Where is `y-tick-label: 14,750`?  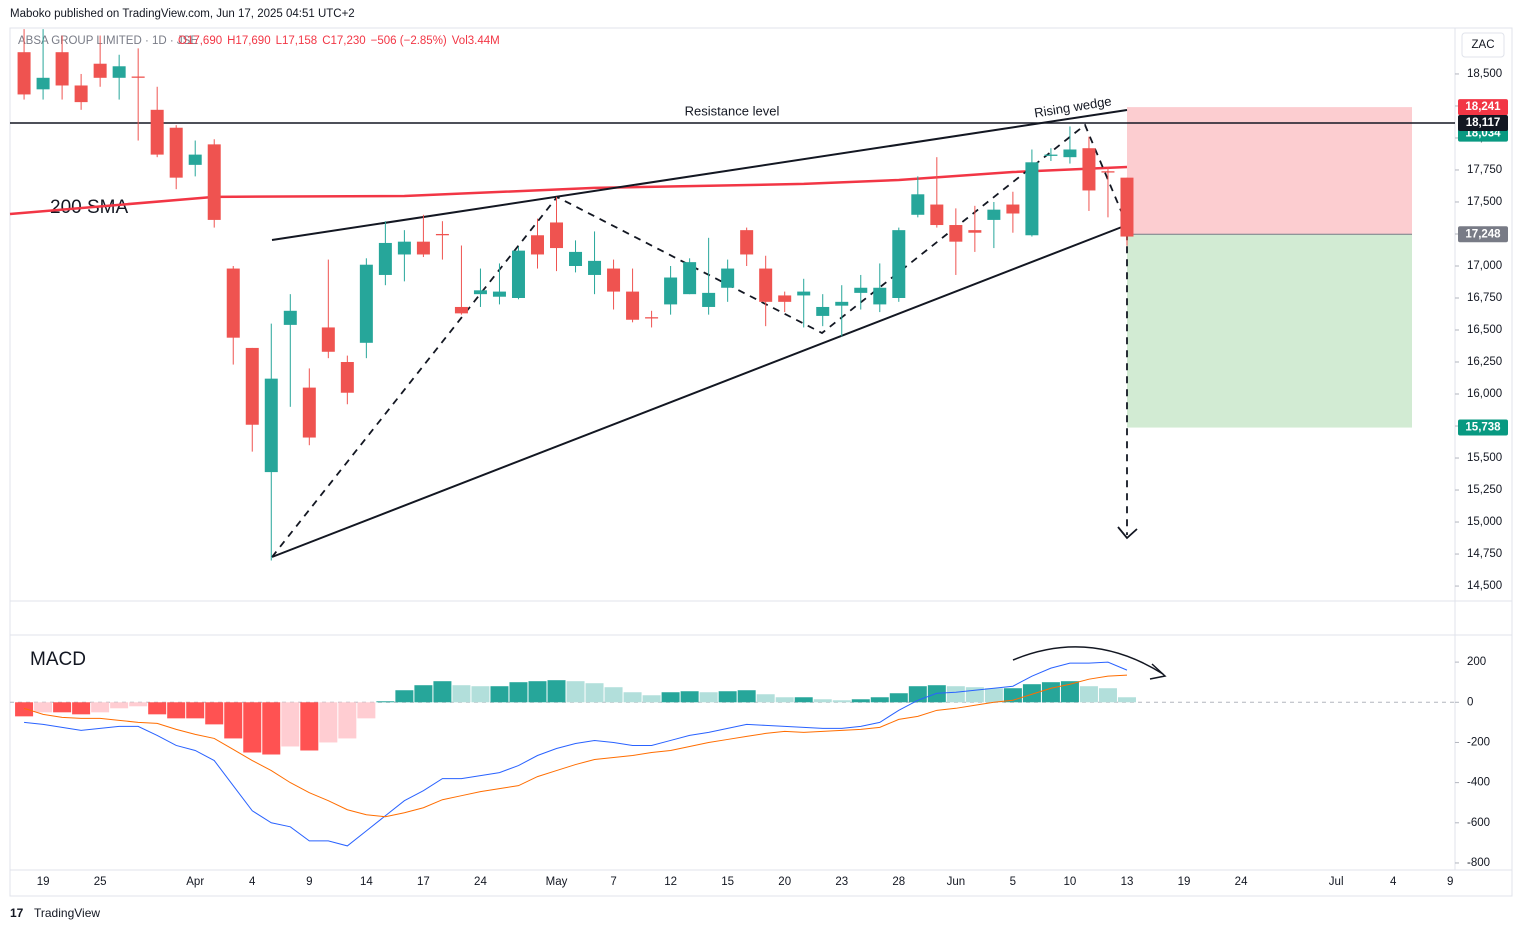 y-tick-label: 14,750 is located at coordinates (1484, 554).